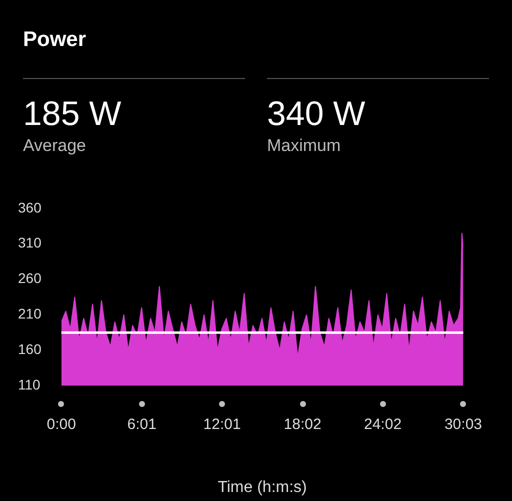  I want to click on y-tick-label: 160, so click(30, 349).